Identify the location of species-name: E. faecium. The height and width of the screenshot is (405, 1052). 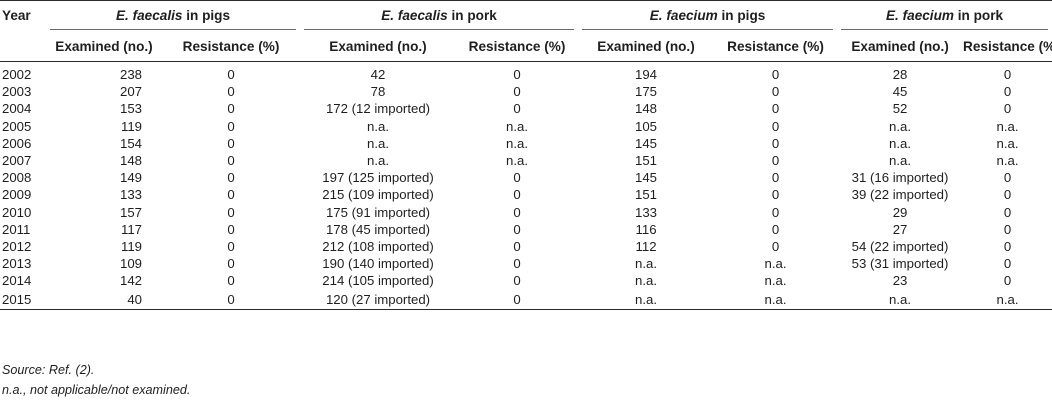
(919, 15).